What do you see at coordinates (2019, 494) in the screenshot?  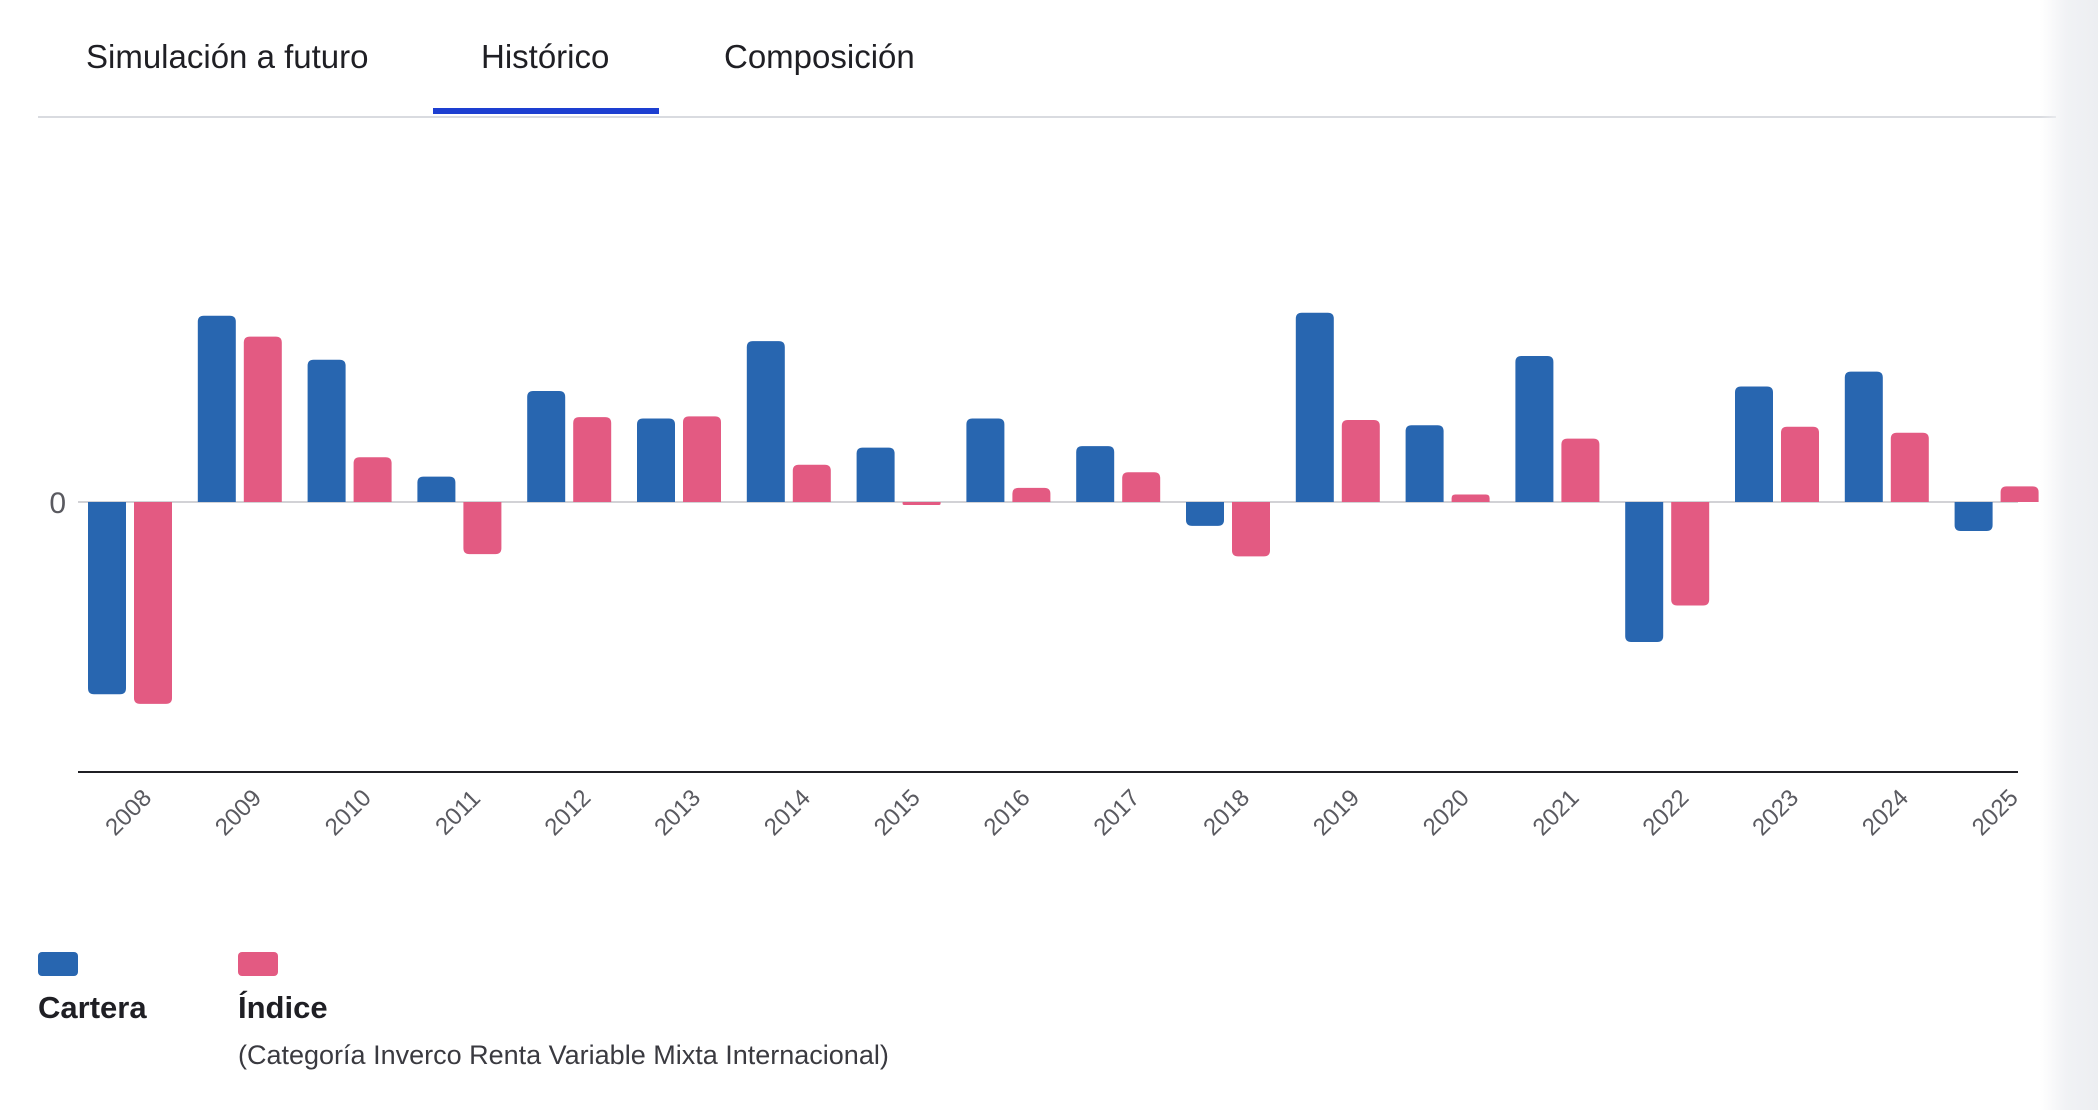 I see `bar-indice-2025` at bounding box center [2019, 494].